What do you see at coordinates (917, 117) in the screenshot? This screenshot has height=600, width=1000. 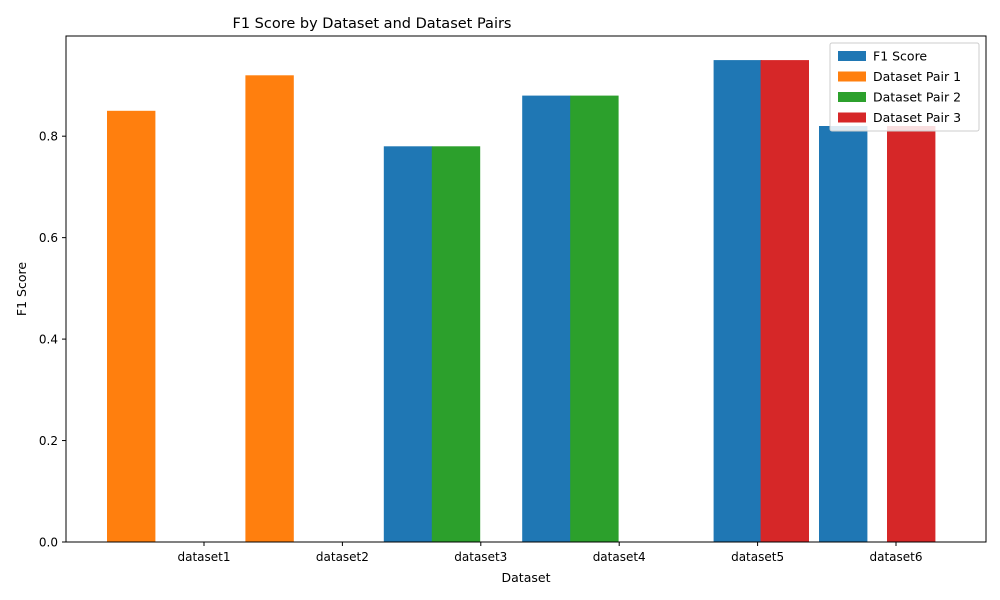 I see `legend-label-dataset-pair-3: Dataset Pair 3` at bounding box center [917, 117].